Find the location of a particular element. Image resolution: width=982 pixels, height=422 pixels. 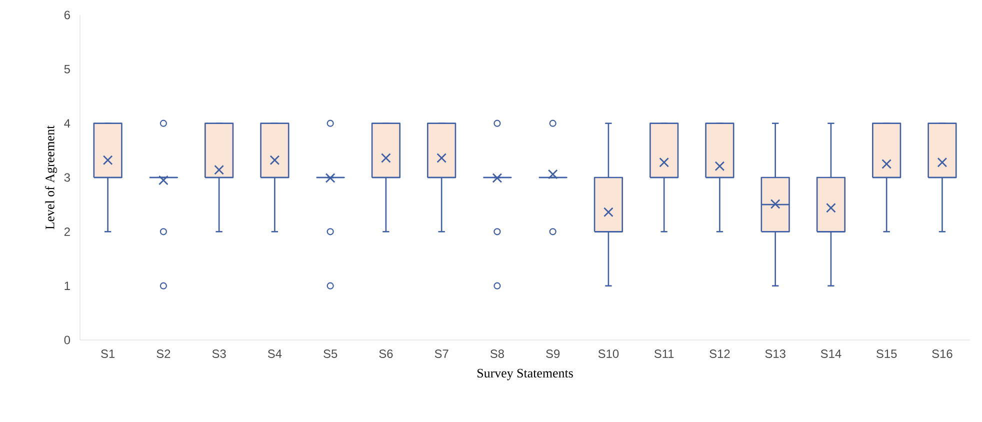

x-axis-title: Survey Statements is located at coordinates (525, 374).